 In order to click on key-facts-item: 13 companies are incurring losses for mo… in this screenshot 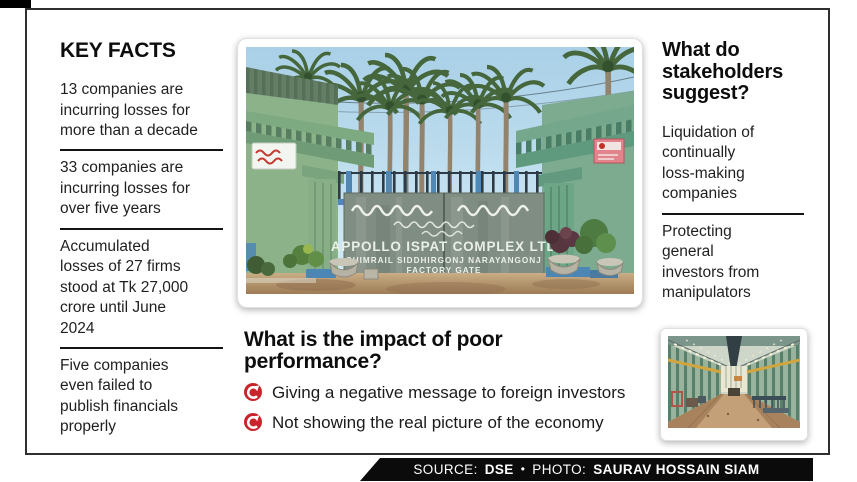, I will do `click(141, 112)`.